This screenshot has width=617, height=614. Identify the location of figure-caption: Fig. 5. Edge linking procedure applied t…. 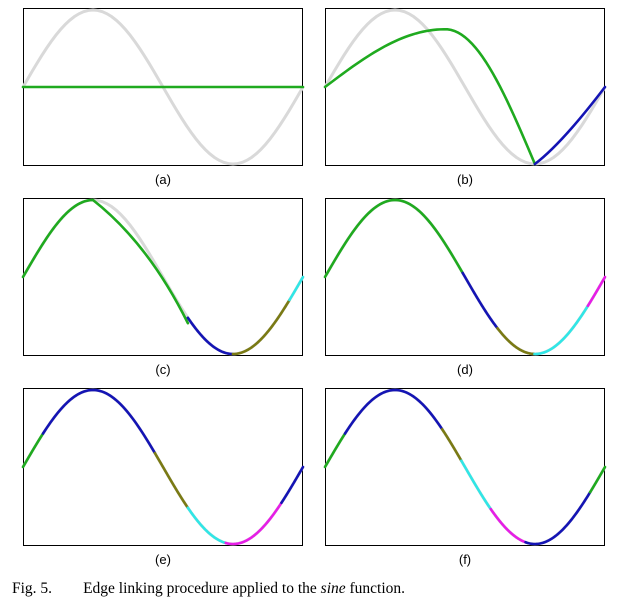
(208, 589).